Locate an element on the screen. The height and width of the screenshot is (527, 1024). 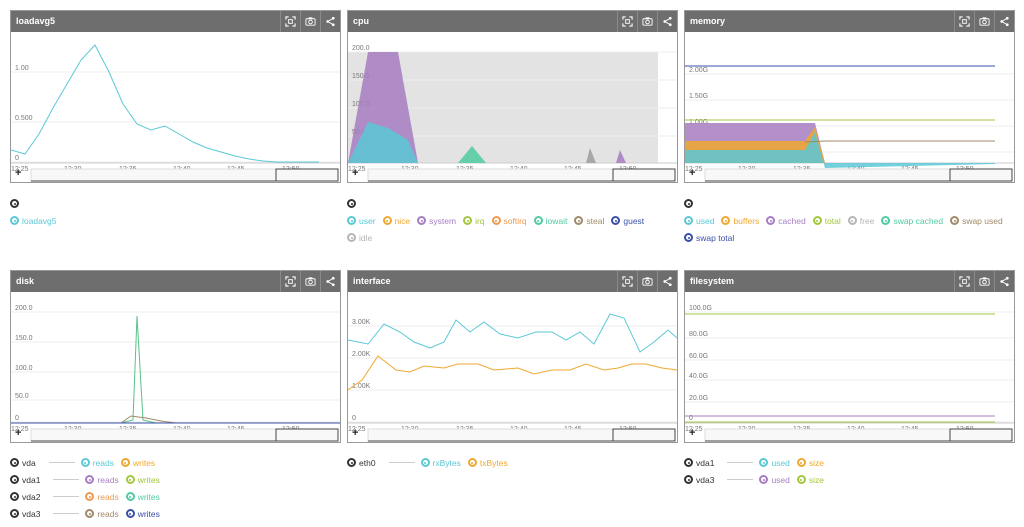
y-tick-label: 1.00 is located at coordinates (22, 68).